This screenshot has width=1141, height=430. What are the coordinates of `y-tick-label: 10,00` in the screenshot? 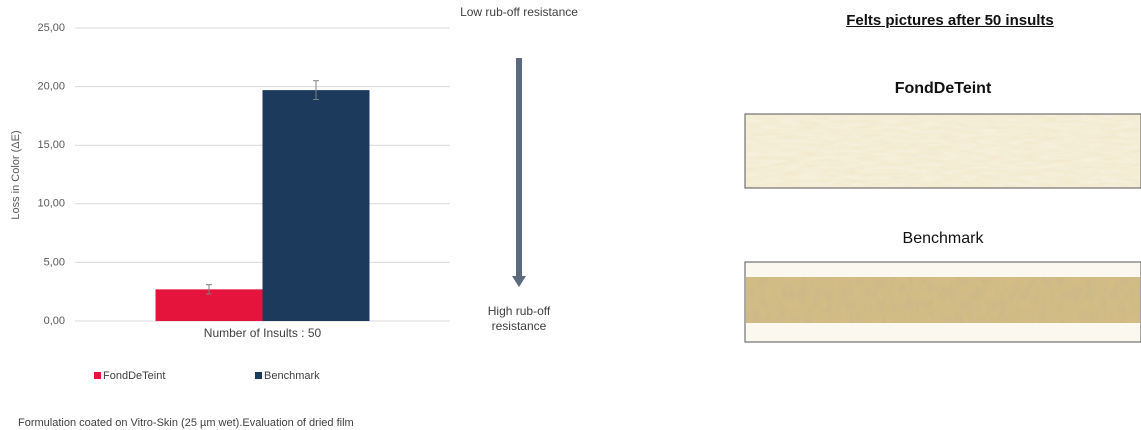 It's located at (51, 204).